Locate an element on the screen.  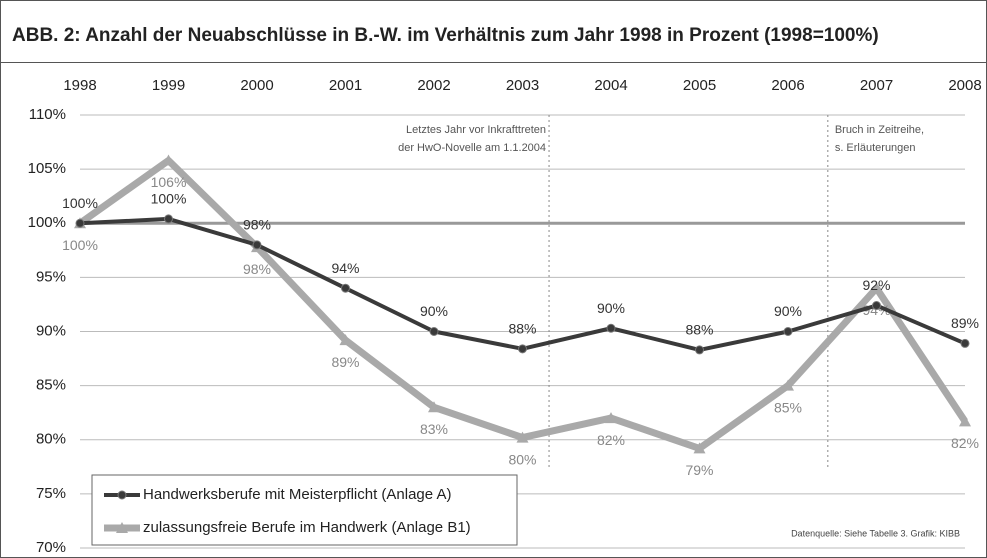
x-tick-label: 2002 is located at coordinates (433, 85).